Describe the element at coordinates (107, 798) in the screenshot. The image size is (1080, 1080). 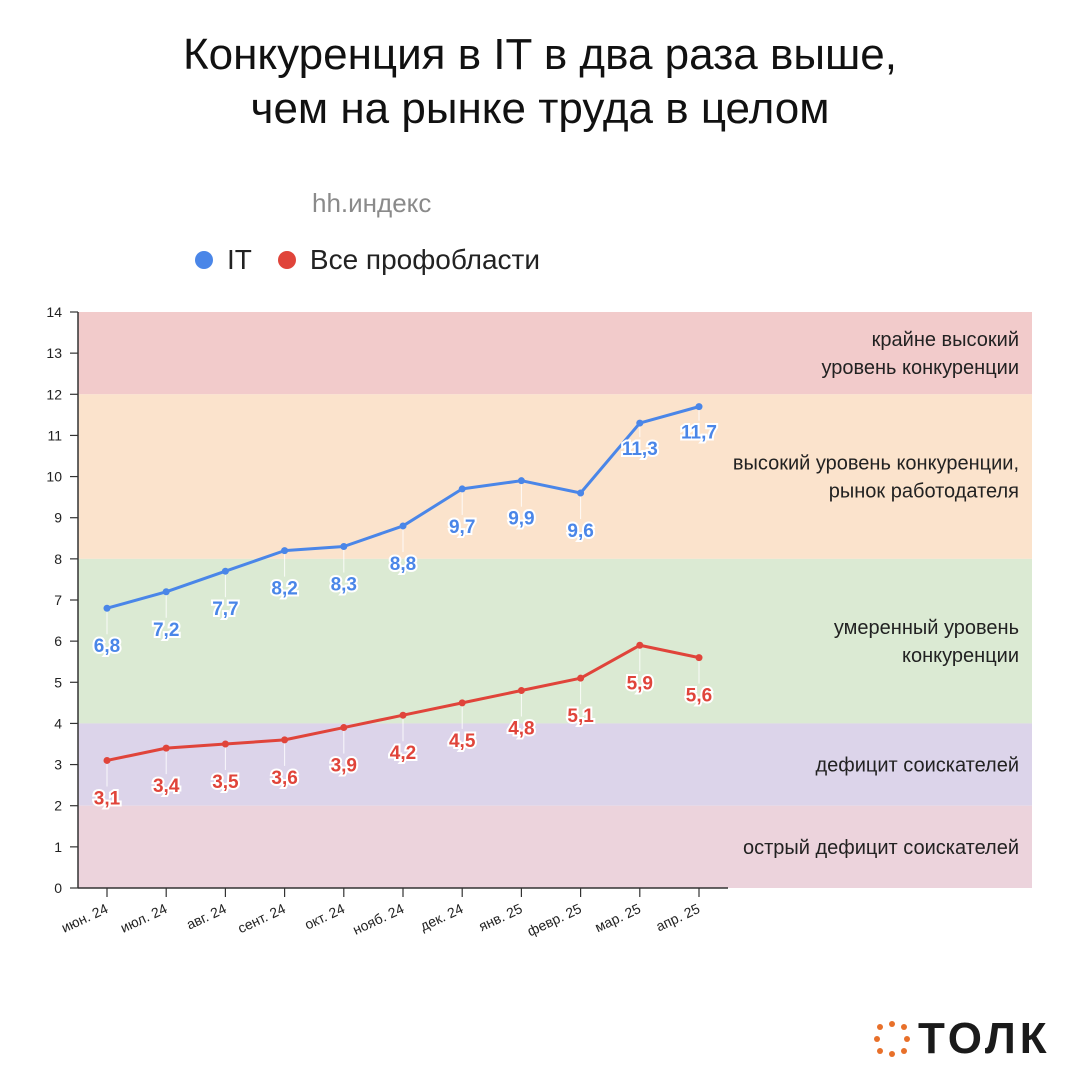
I see `data-label: 3,1` at that location.